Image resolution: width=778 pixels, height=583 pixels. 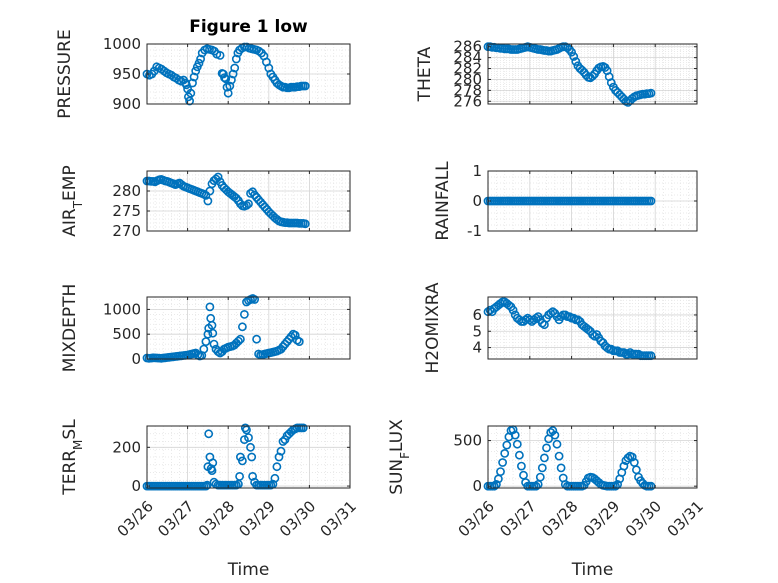 I want to click on y-axis-label: THETA, so click(x=425, y=74).